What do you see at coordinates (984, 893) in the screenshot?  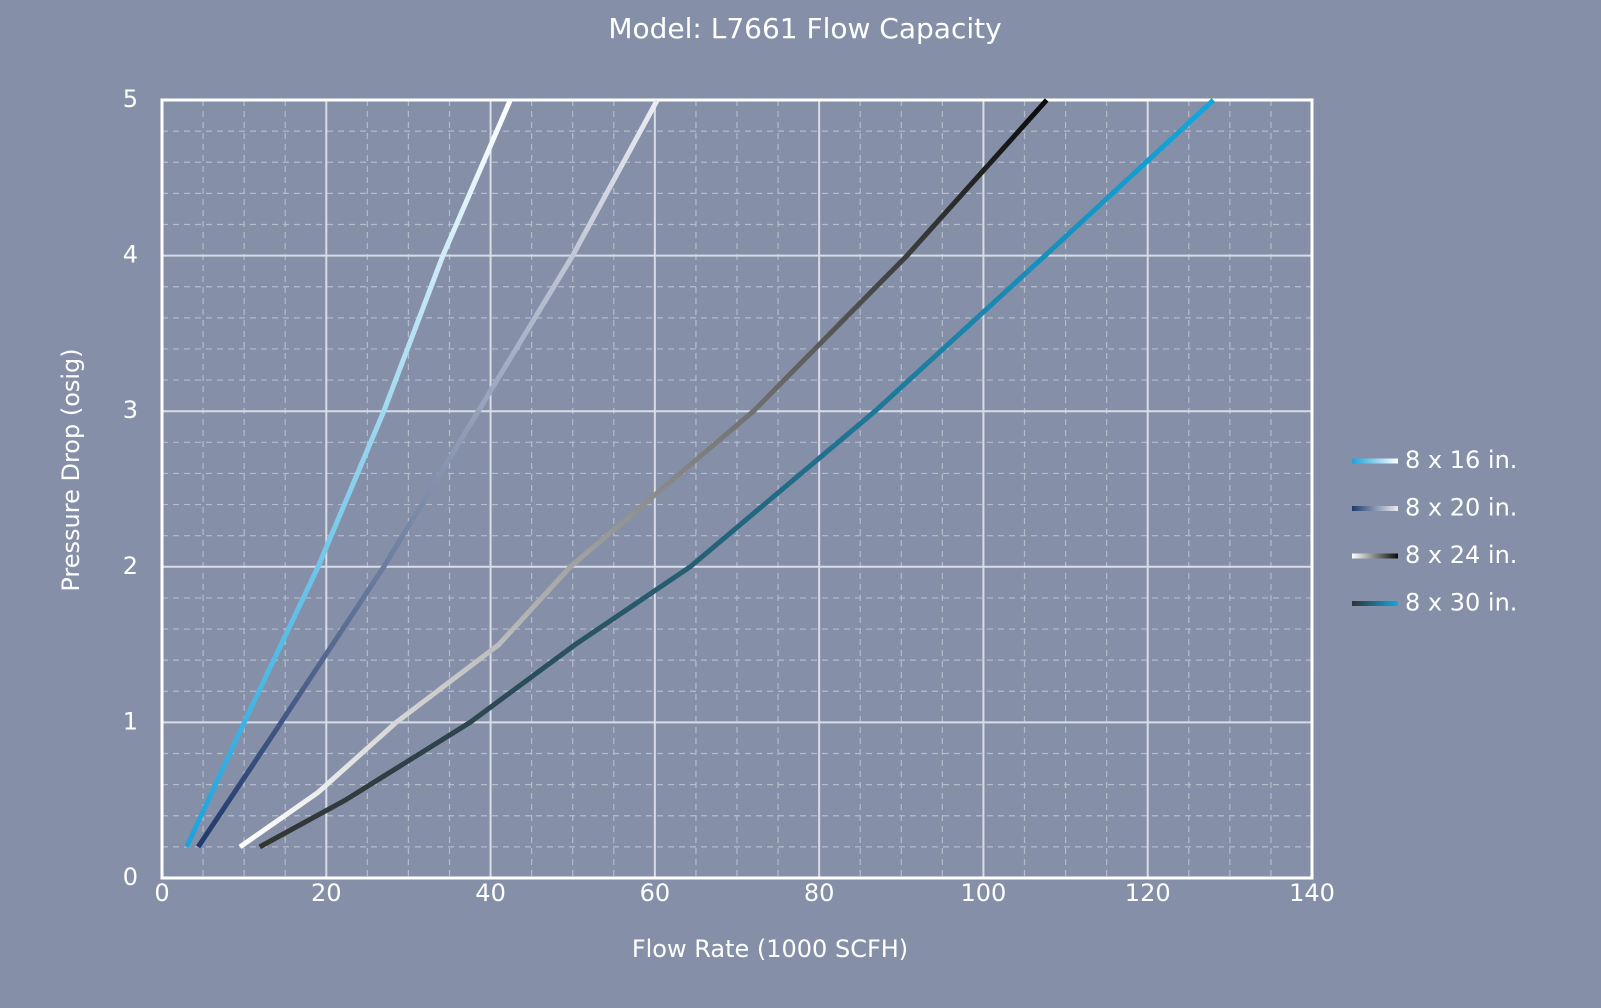 I see `x-tick-label: 100` at bounding box center [984, 893].